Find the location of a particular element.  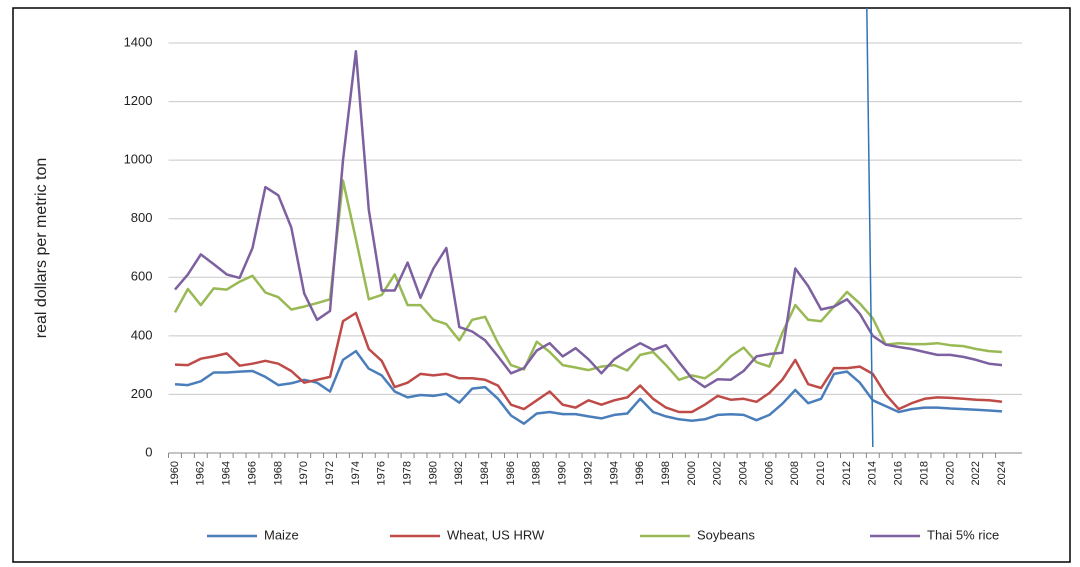

y-tick-label: 600 is located at coordinates (142, 276).